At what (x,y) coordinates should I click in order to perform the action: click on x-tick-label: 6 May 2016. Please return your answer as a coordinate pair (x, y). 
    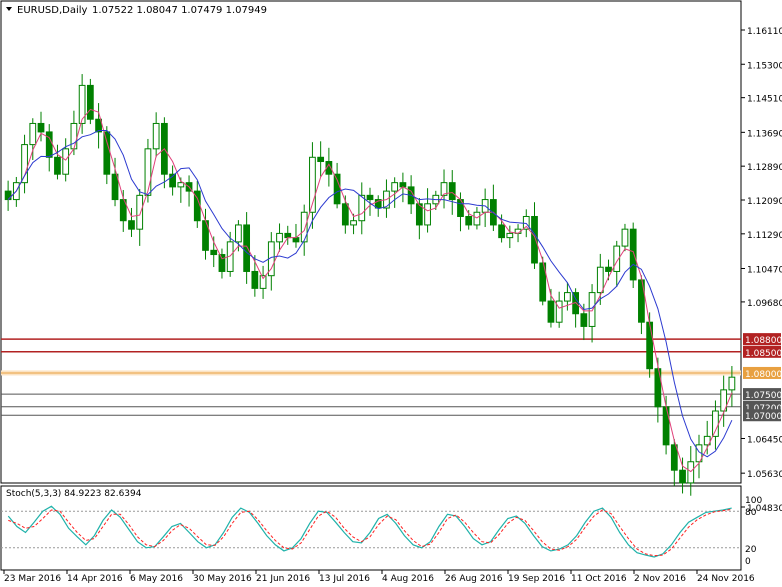
    Looking at the image, I should click on (156, 579).